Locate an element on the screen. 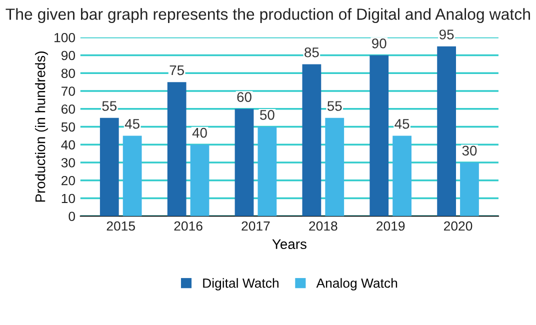 The height and width of the screenshot is (325, 536). data-label: 60 is located at coordinates (244, 97).